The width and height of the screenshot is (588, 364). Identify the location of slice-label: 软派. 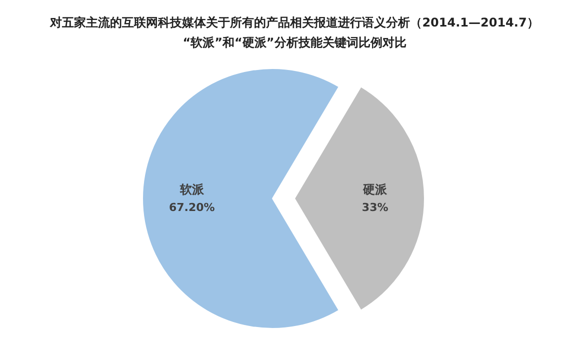
(191, 189).